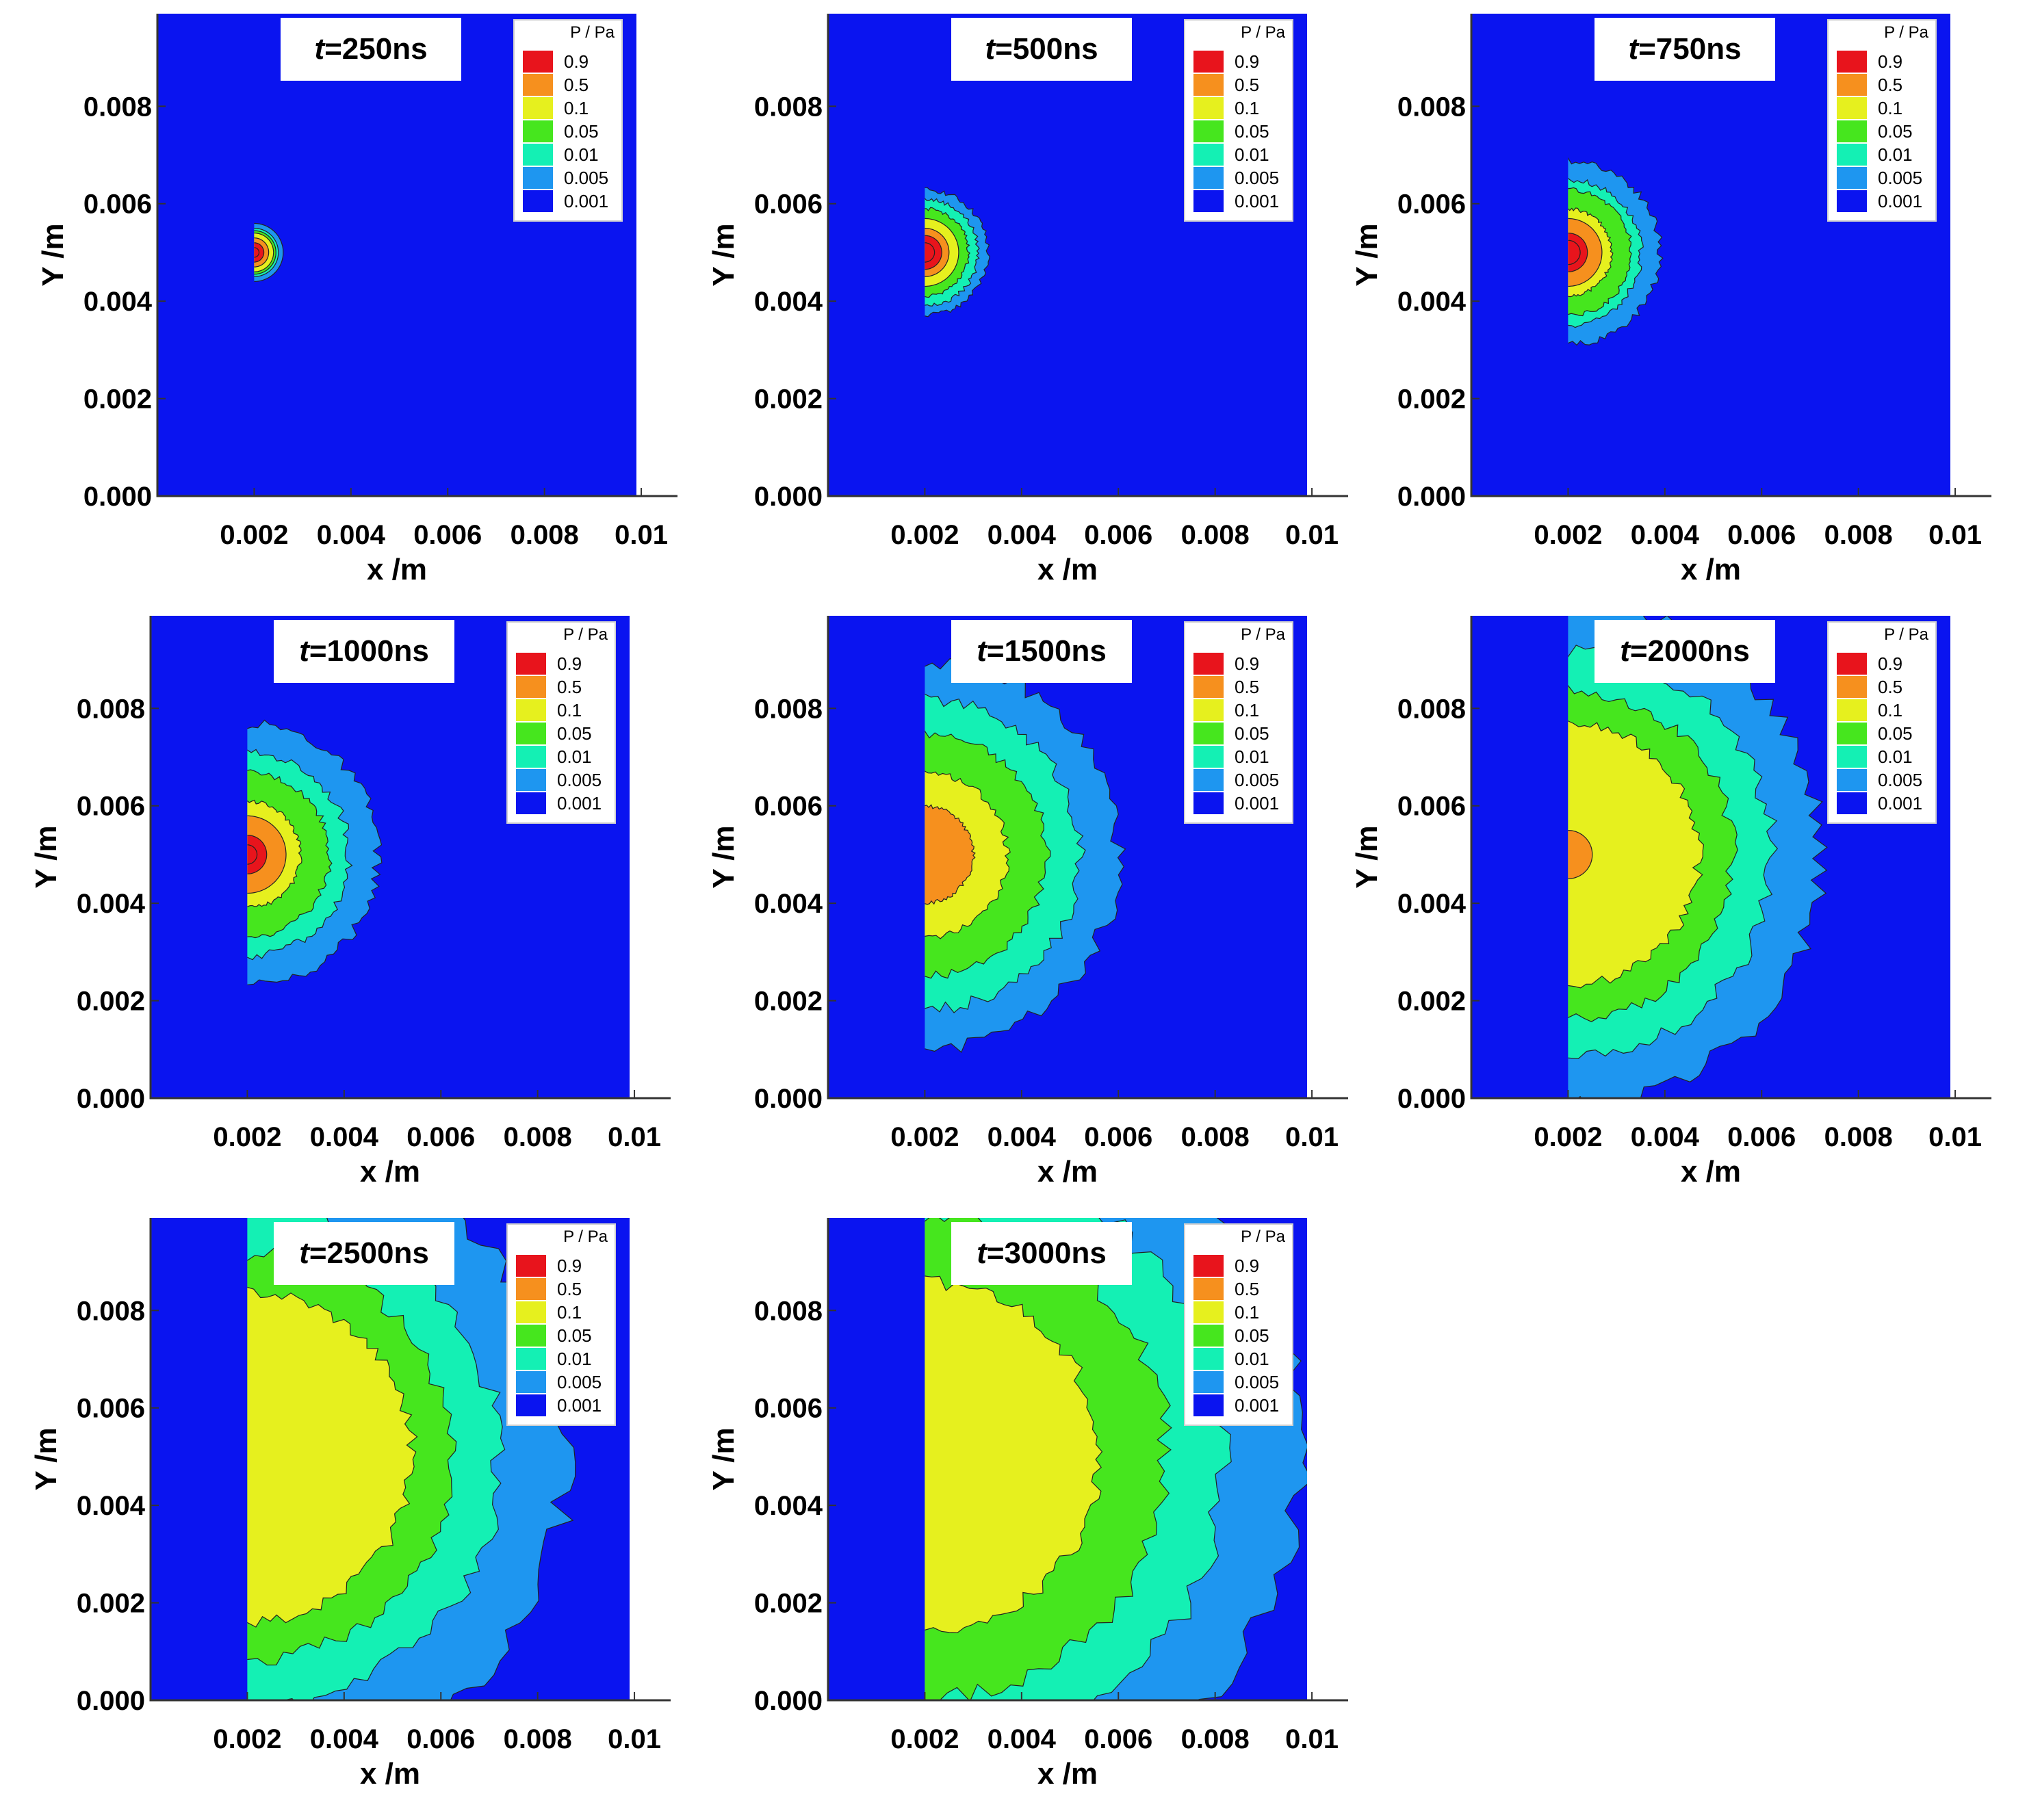  Describe the element at coordinates (369, 651) in the screenshot. I see `title-value: =1000ns` at that location.